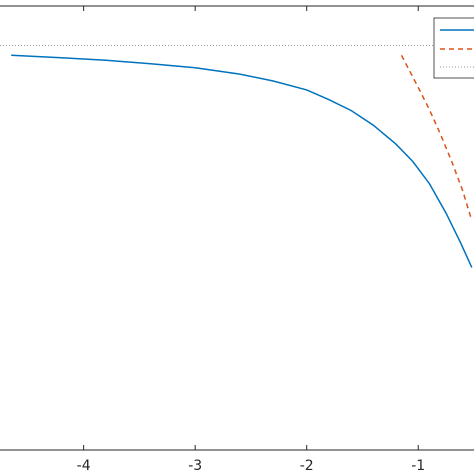 The width and height of the screenshot is (474, 474). What do you see at coordinates (84, 466) in the screenshot?
I see `x-tick-label: -4` at bounding box center [84, 466].